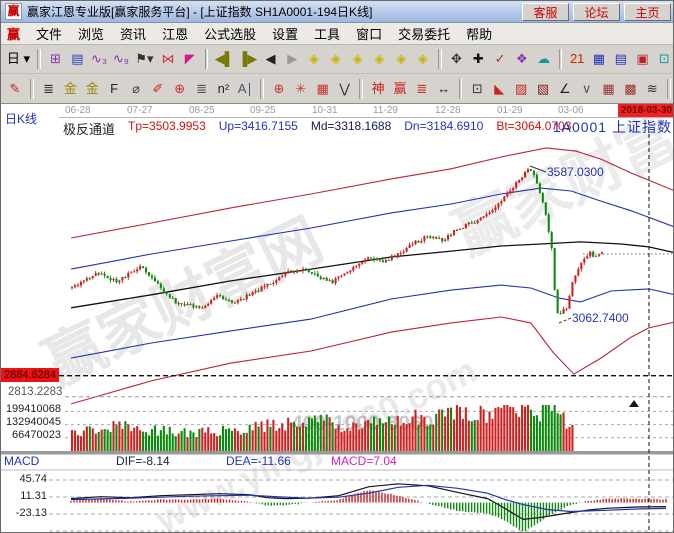 The height and width of the screenshot is (533, 674). I want to click on menu-item-6: 设置, so click(285, 34).